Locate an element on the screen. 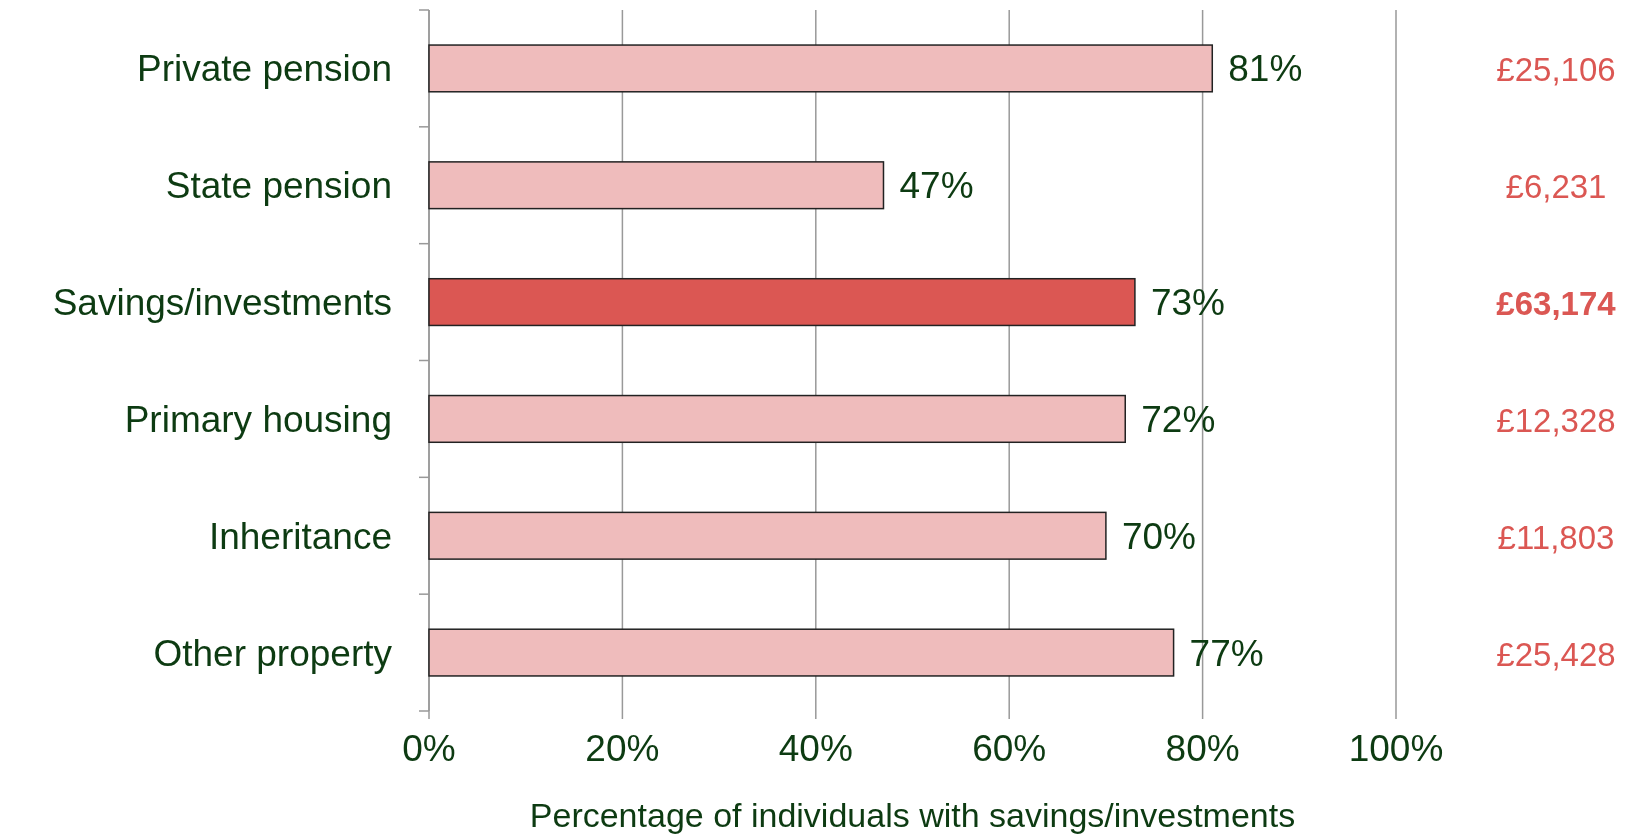  text: £6,231 is located at coordinates (1556, 187).